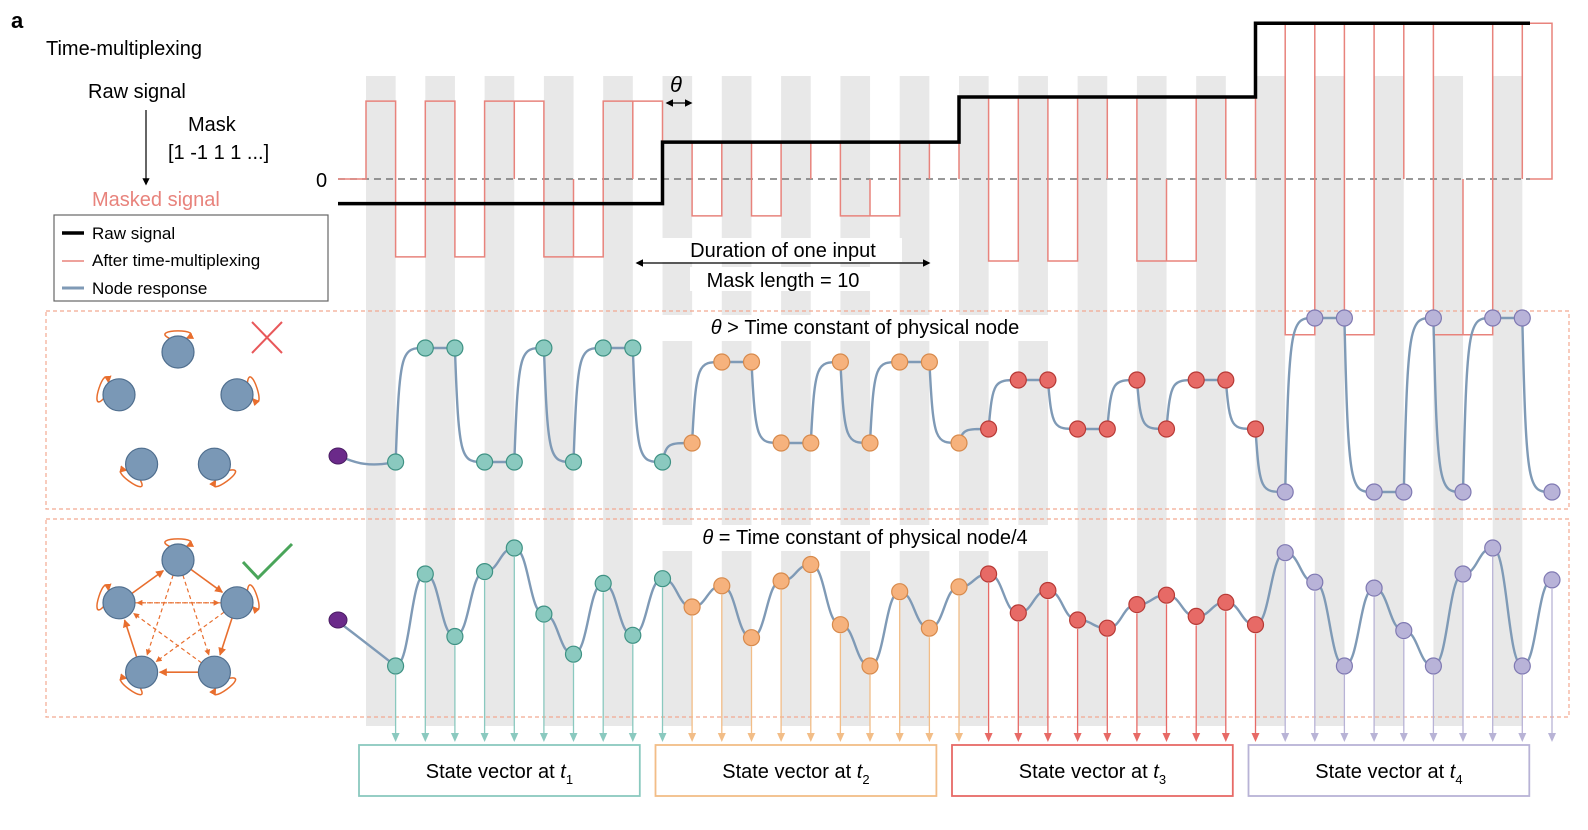  I want to click on zero-label: 0, so click(321, 181).